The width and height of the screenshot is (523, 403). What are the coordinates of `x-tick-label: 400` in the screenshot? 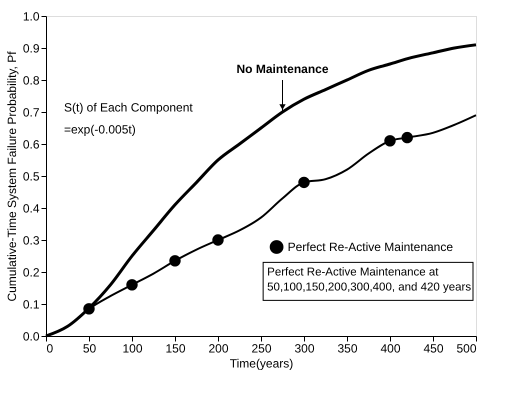 It's located at (390, 349).